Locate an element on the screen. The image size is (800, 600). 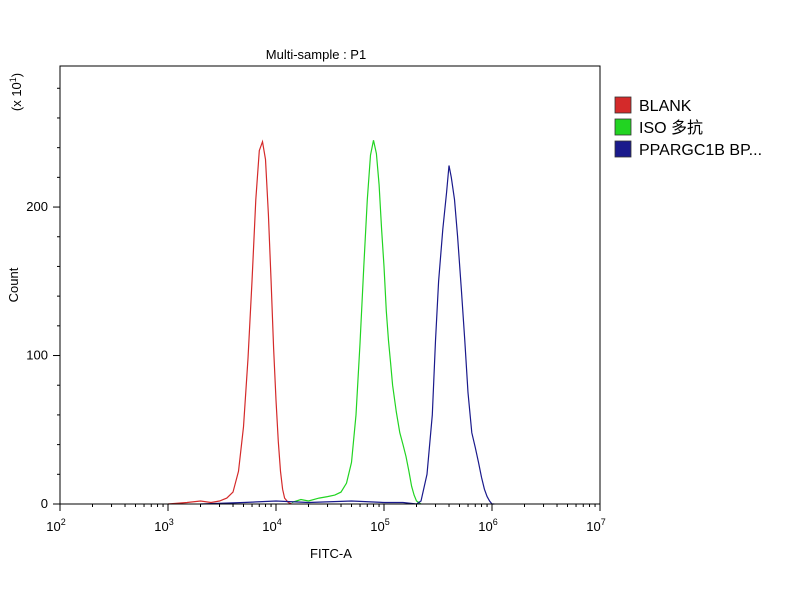
legend-label-2: ISO 多抗 is located at coordinates (671, 128).